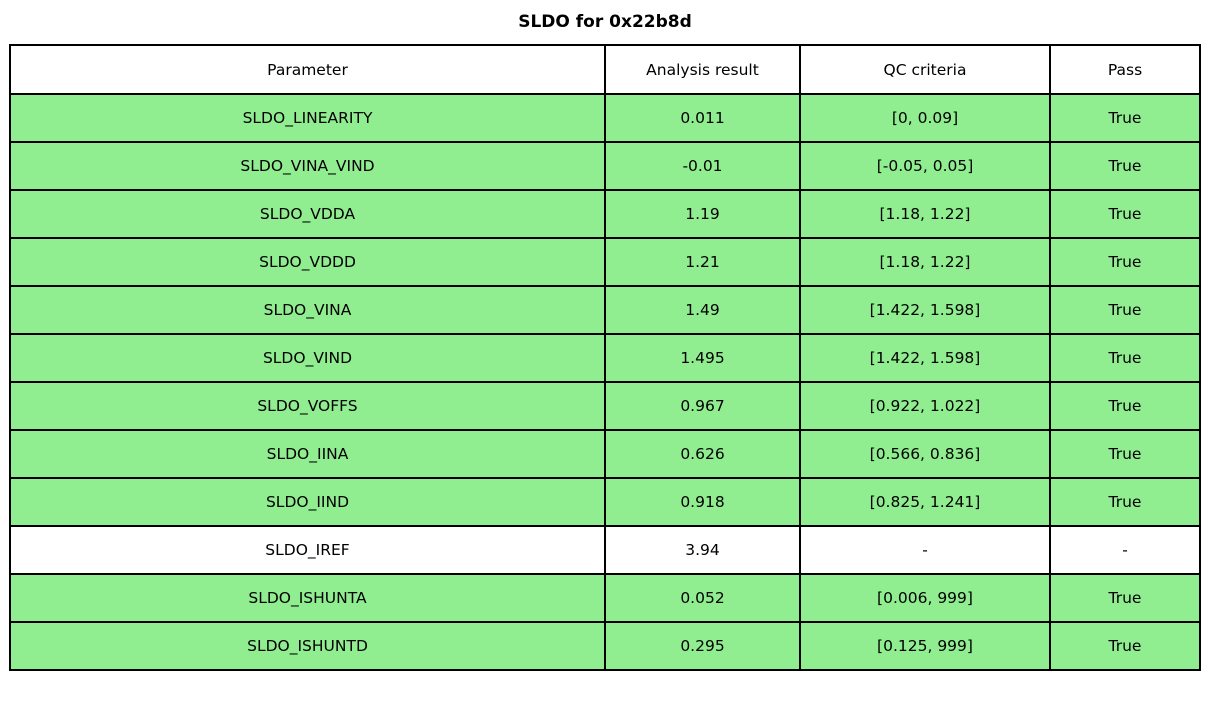 The height and width of the screenshot is (705, 1210). What do you see at coordinates (925, 598) in the screenshot?
I see `cell-criteria: [0.006, 999]` at bounding box center [925, 598].